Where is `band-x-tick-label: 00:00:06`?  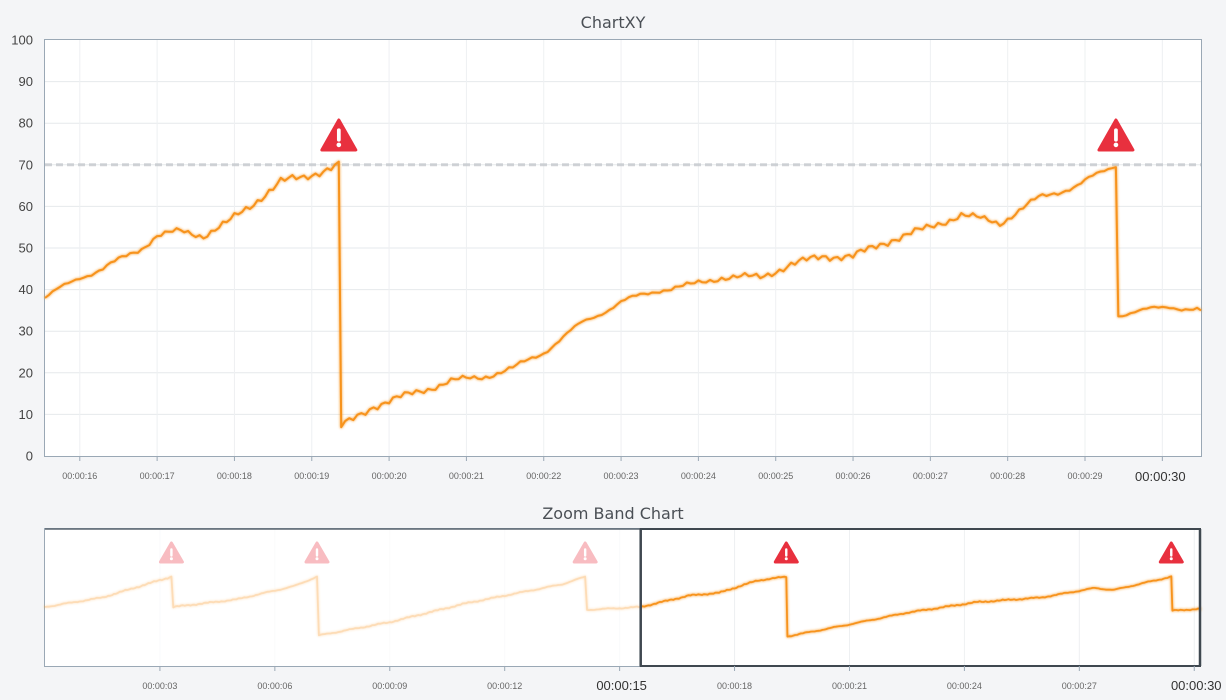
band-x-tick-label: 00:00:06 is located at coordinates (274, 686).